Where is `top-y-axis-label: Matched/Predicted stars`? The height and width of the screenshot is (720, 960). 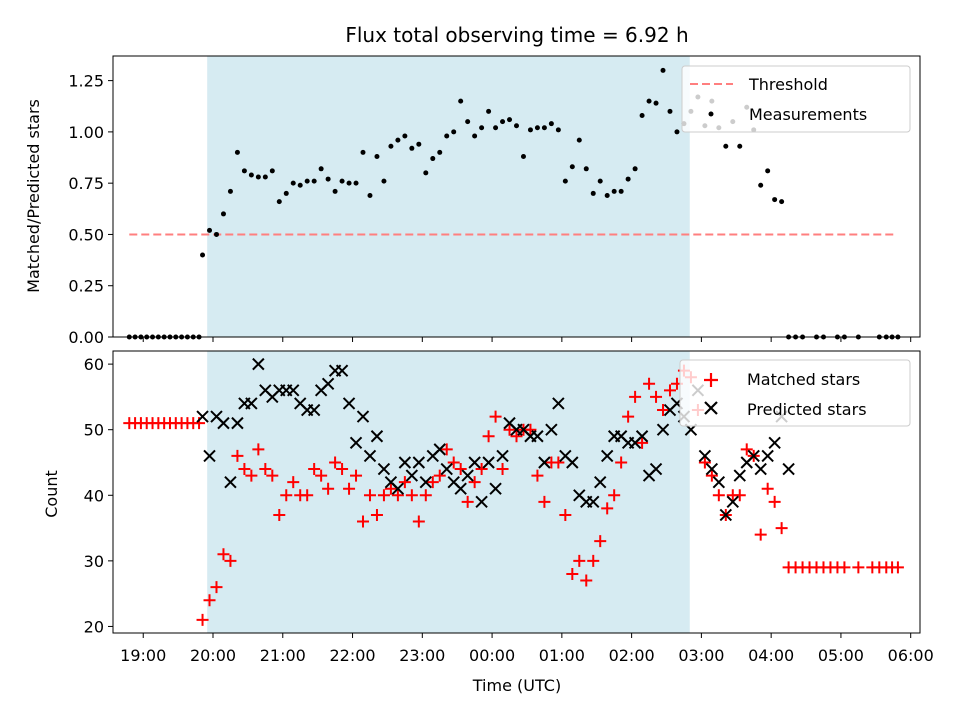
top-y-axis-label: Matched/Predicted stars is located at coordinates (33, 196).